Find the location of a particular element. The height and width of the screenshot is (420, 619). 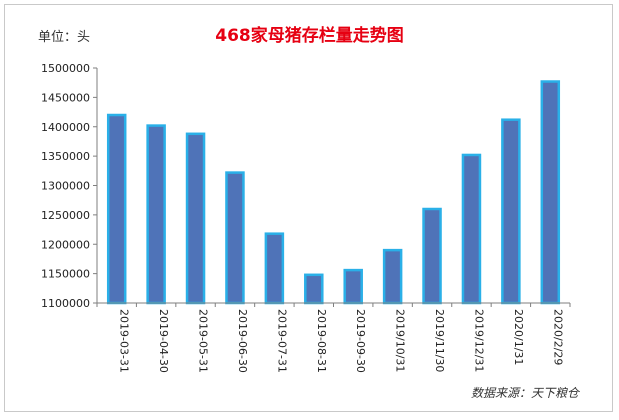

unit-label: 单位：头 is located at coordinates (64, 37).